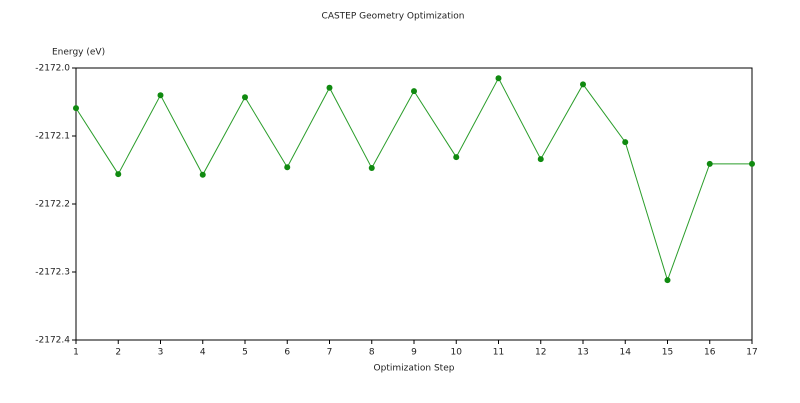 The image size is (800, 403). Describe the element at coordinates (118, 353) in the screenshot. I see `x-tick-label: 2` at that location.